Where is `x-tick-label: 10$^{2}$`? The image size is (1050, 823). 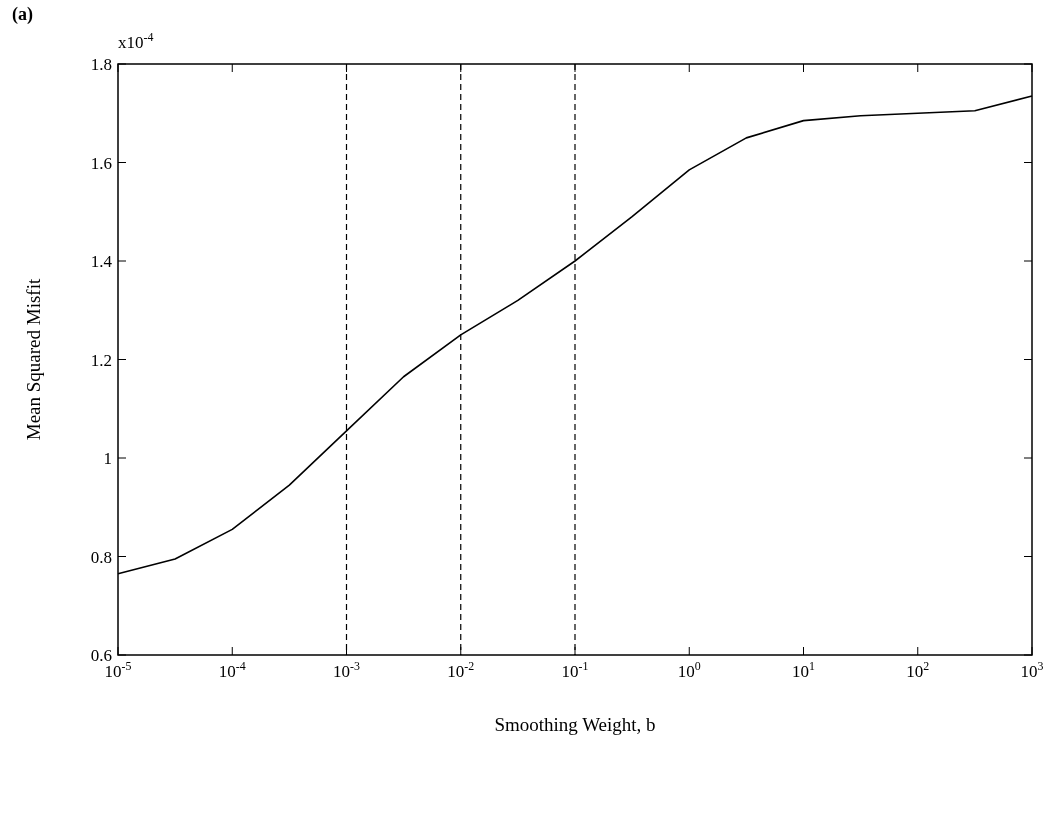
x-tick-label: 10$^{2}$ is located at coordinates (918, 670).